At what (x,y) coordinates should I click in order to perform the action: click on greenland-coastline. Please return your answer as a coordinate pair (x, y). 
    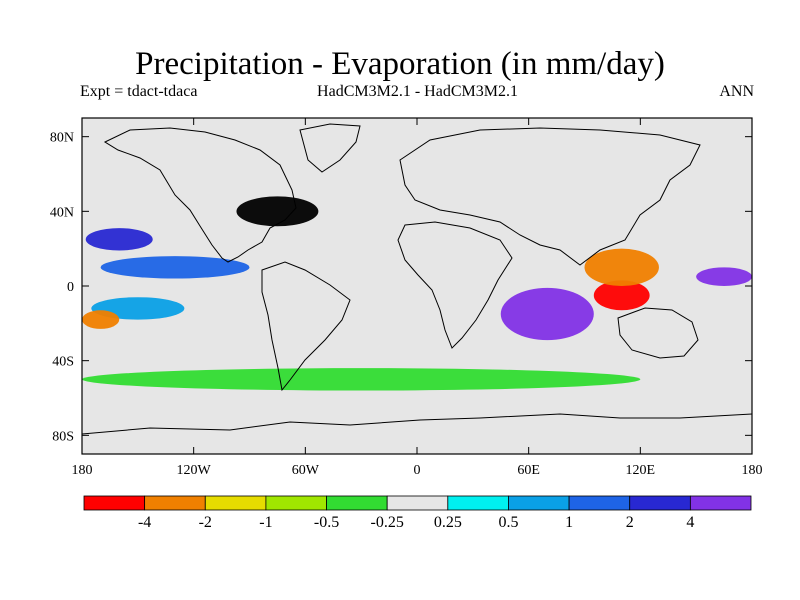
    Looking at the image, I should click on (330, 148).